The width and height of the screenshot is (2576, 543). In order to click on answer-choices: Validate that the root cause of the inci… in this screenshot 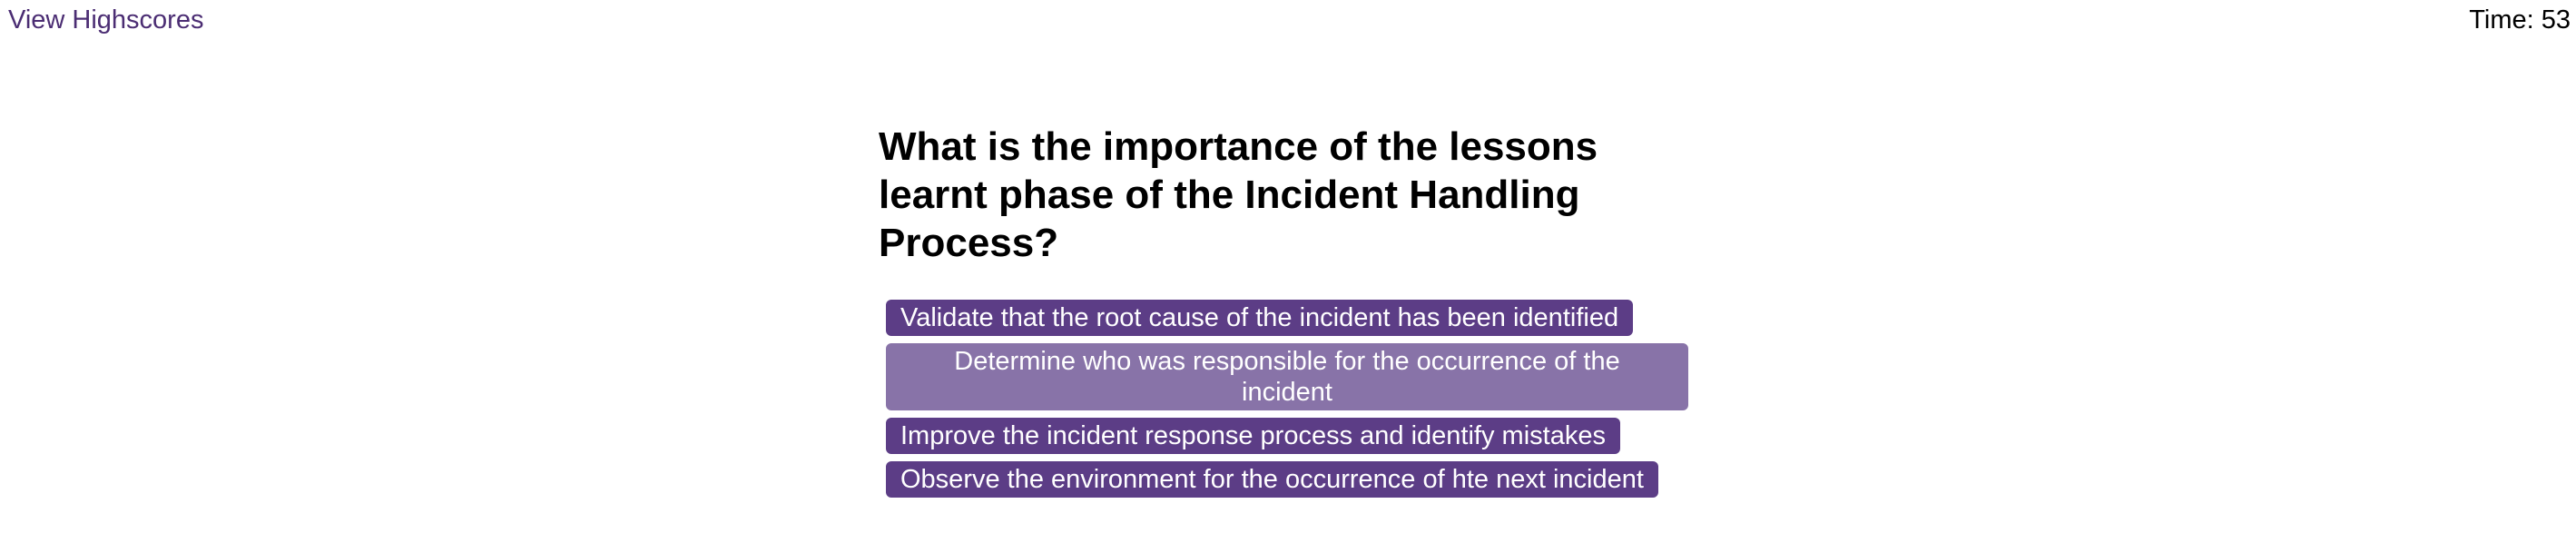, I will do `click(1291, 402)`.